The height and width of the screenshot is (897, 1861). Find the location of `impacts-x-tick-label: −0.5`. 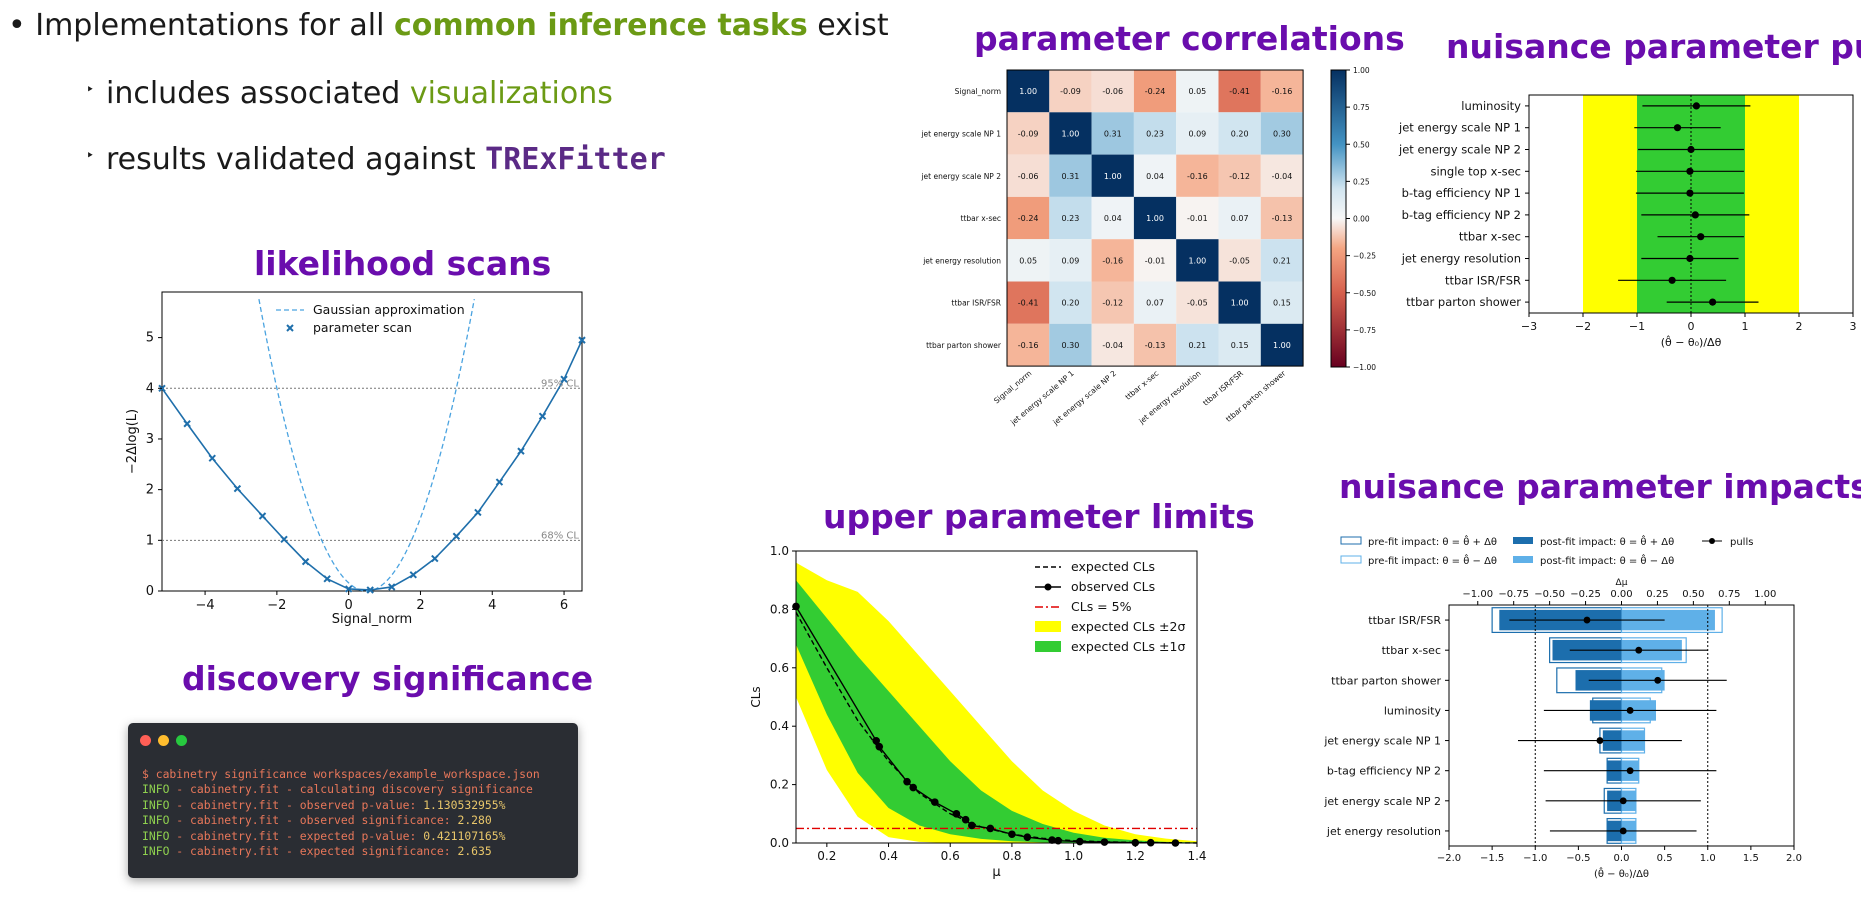

impacts-x-tick-label: −0.5 is located at coordinates (1578, 858).